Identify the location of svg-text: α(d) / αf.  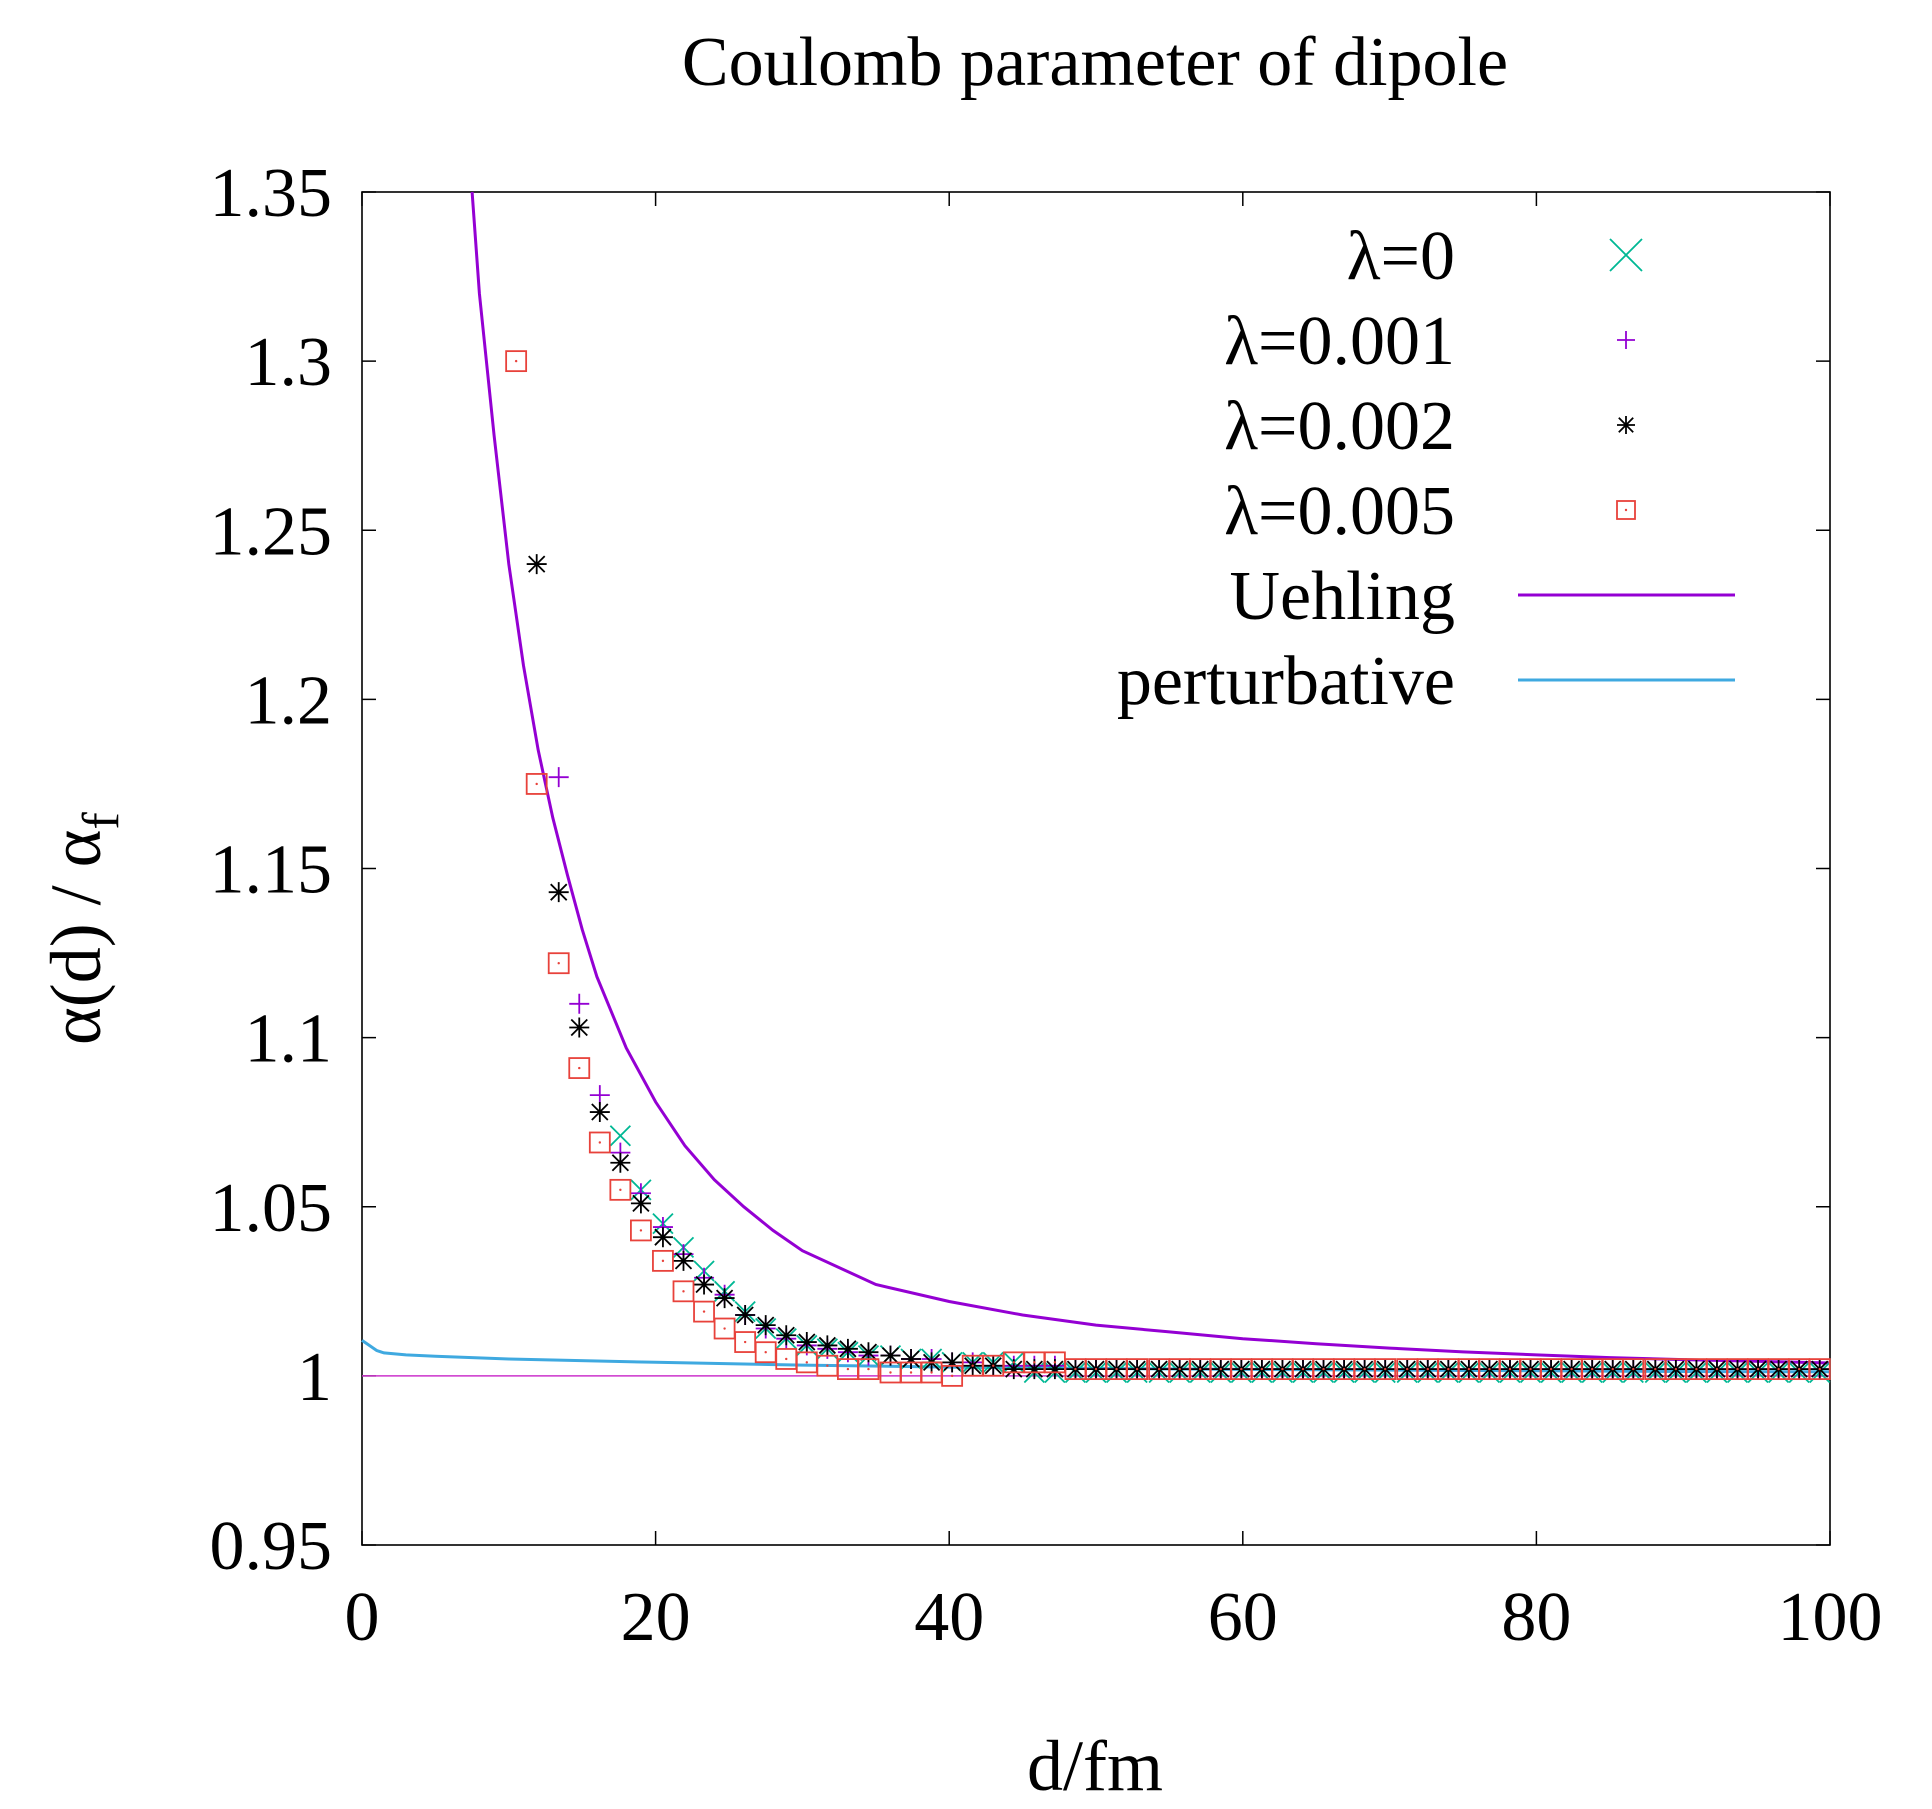
(83, 928).